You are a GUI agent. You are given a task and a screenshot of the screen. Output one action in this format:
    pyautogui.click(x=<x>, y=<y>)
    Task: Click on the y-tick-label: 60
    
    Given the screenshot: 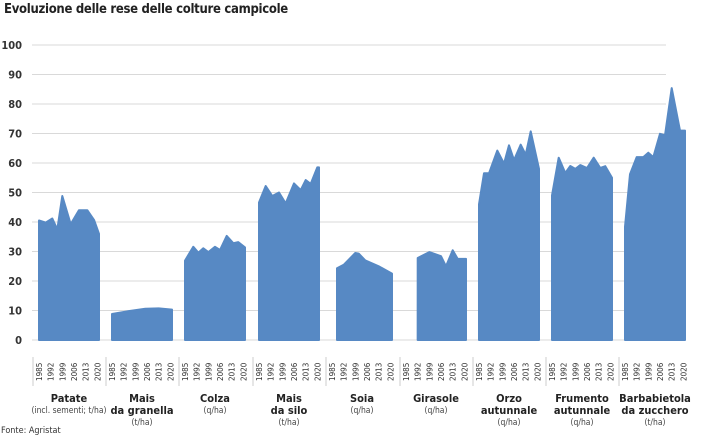 What is the action you would take?
    pyautogui.click(x=15, y=163)
    